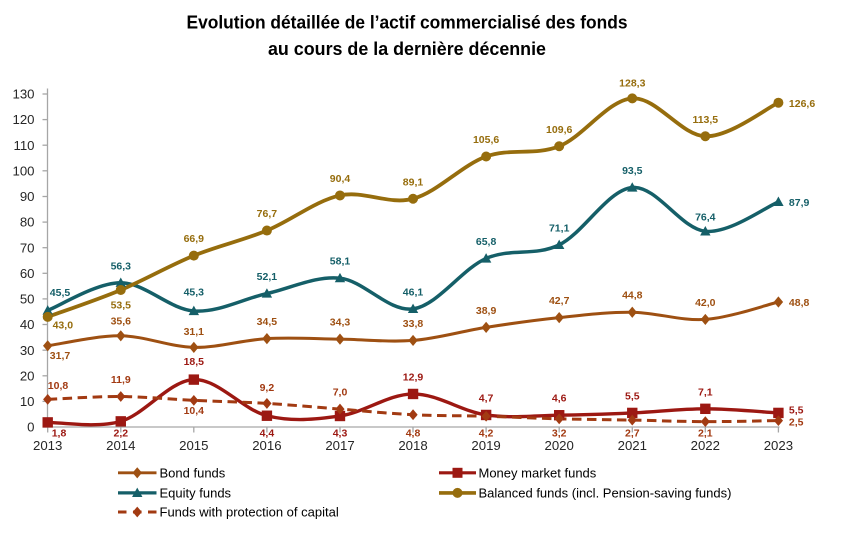  What do you see at coordinates (267, 214) in the screenshot?
I see `svg-text: 76,7` at bounding box center [267, 214].